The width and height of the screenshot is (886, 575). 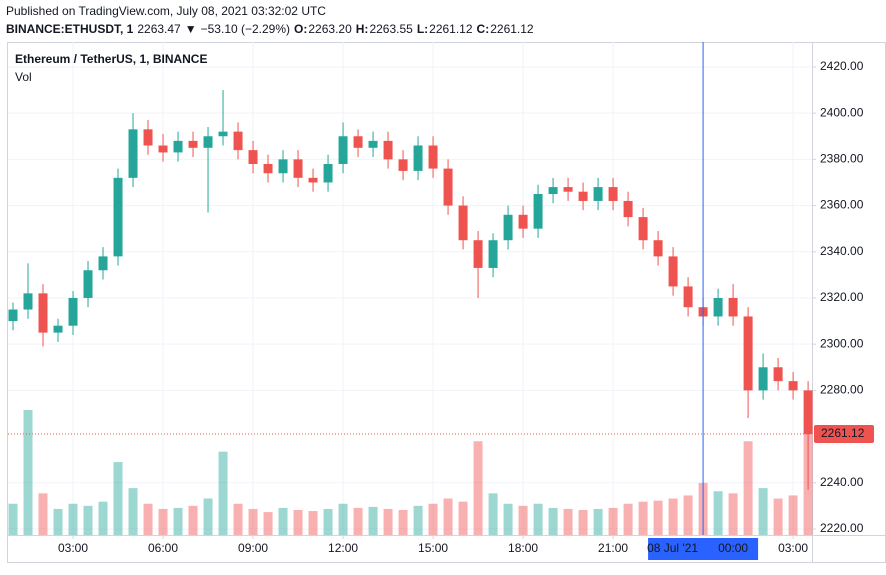 What do you see at coordinates (842, 343) in the screenshot?
I see `y-tick-label: 2300.00` at bounding box center [842, 343].